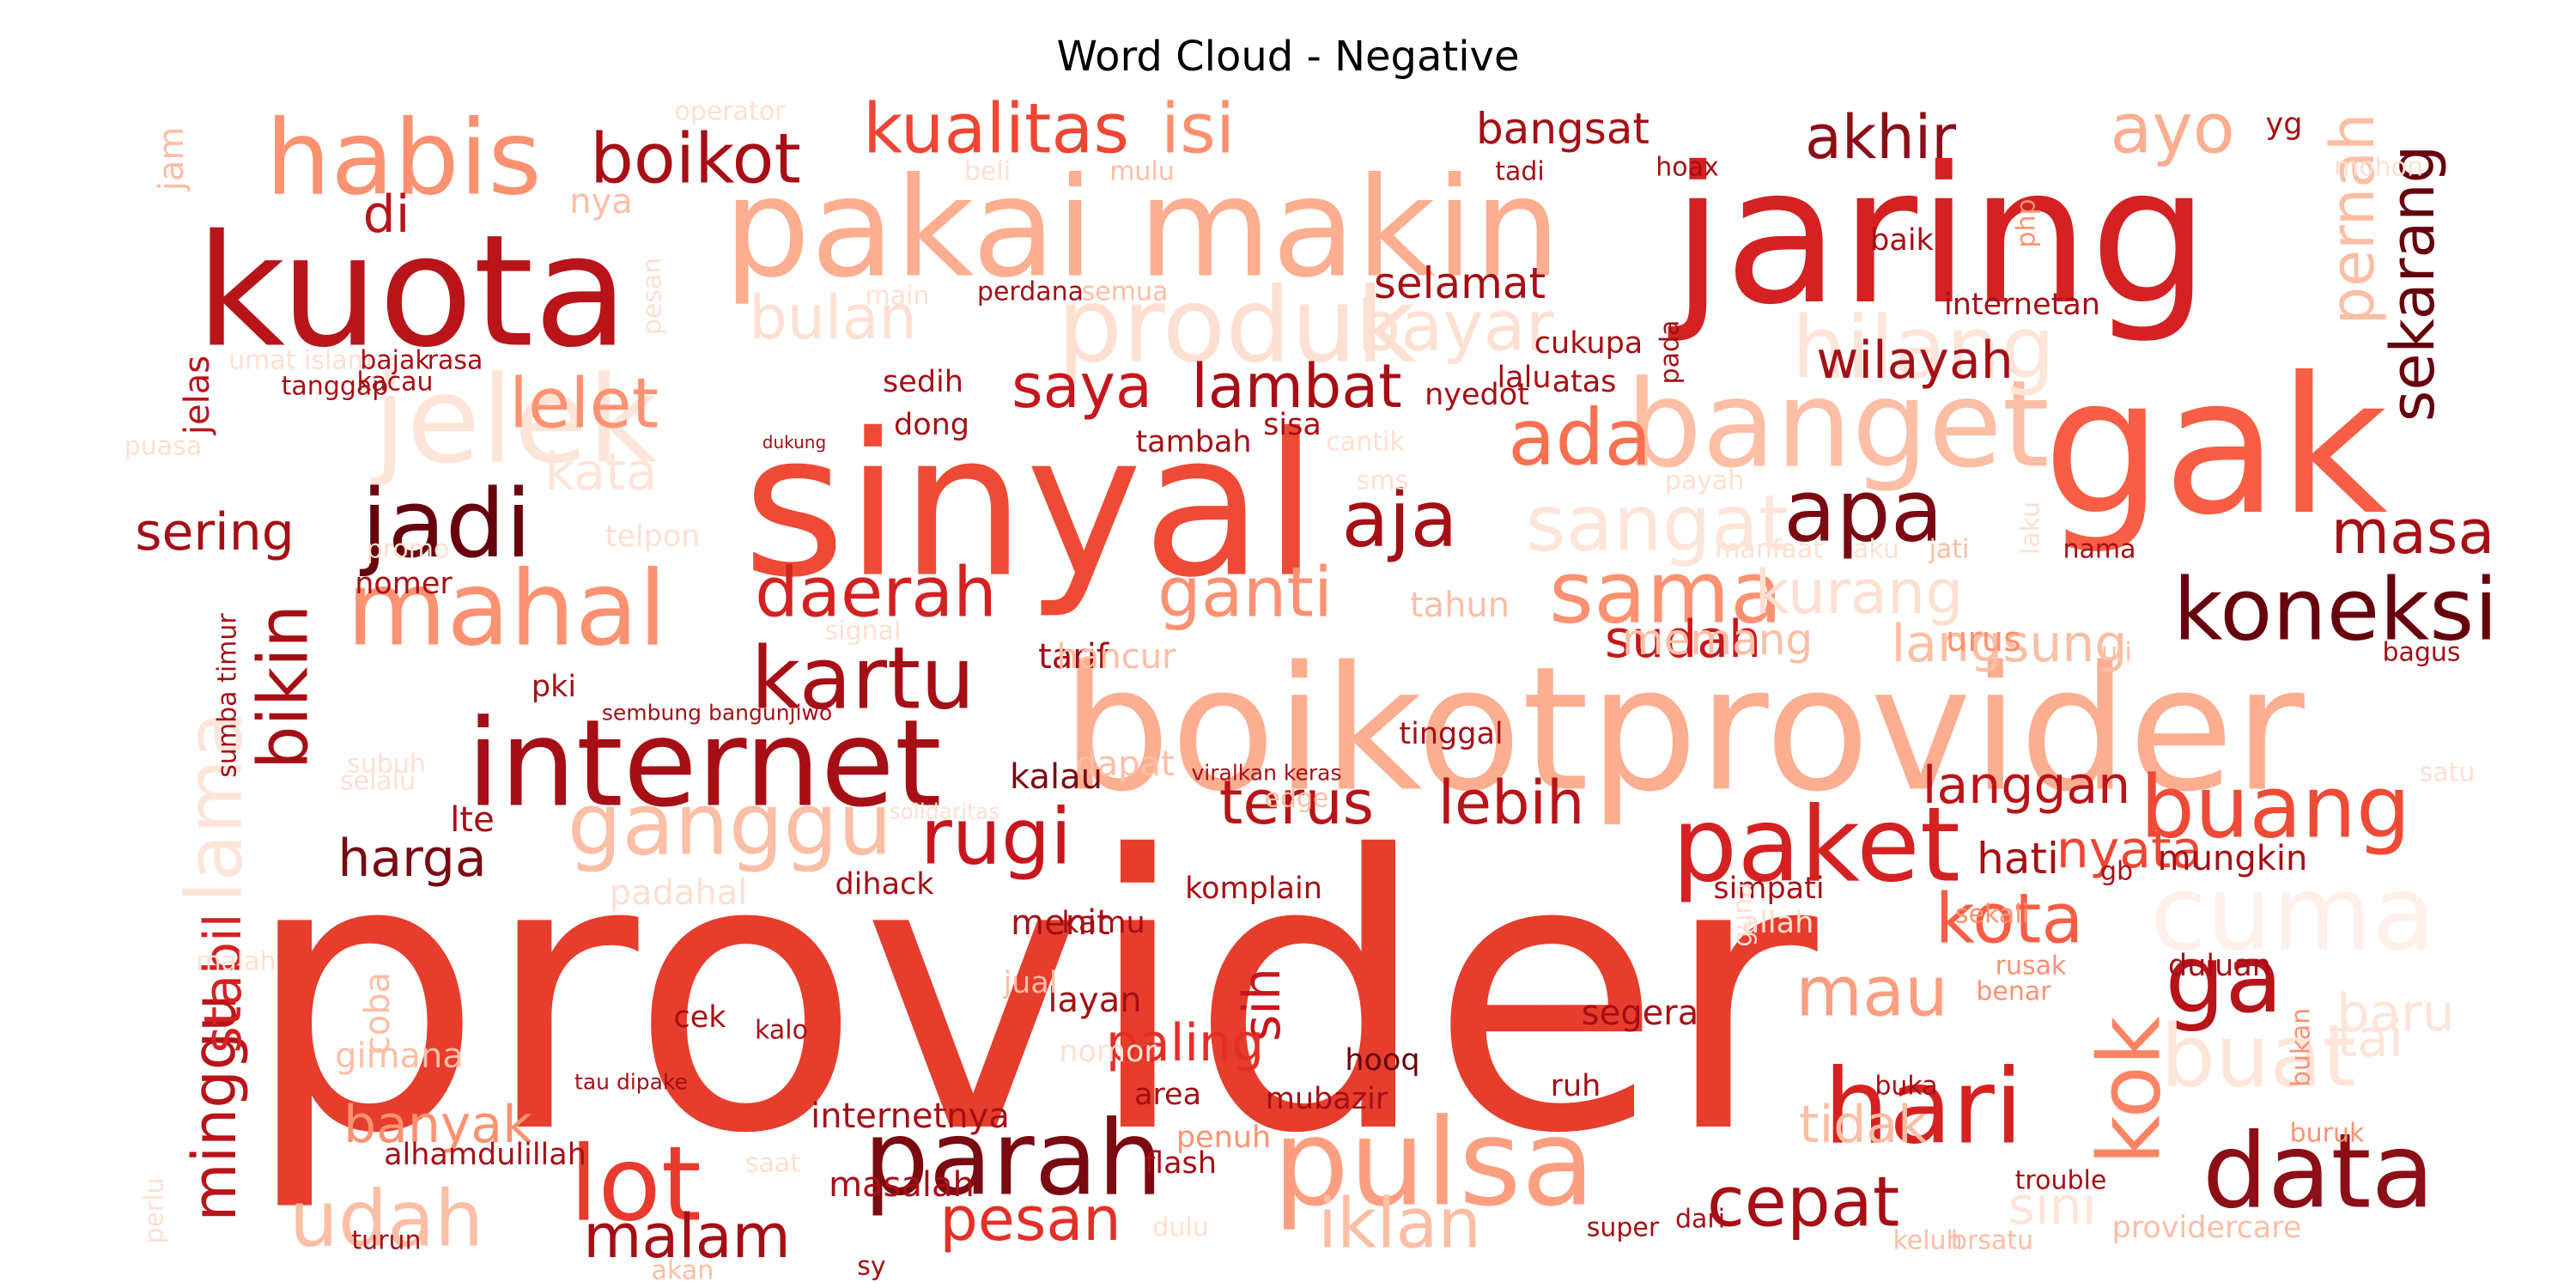 Image resolution: width=2576 pixels, height=1288 pixels. Describe the element at coordinates (1769, 550) in the screenshot. I see `word: manfaat` at that location.